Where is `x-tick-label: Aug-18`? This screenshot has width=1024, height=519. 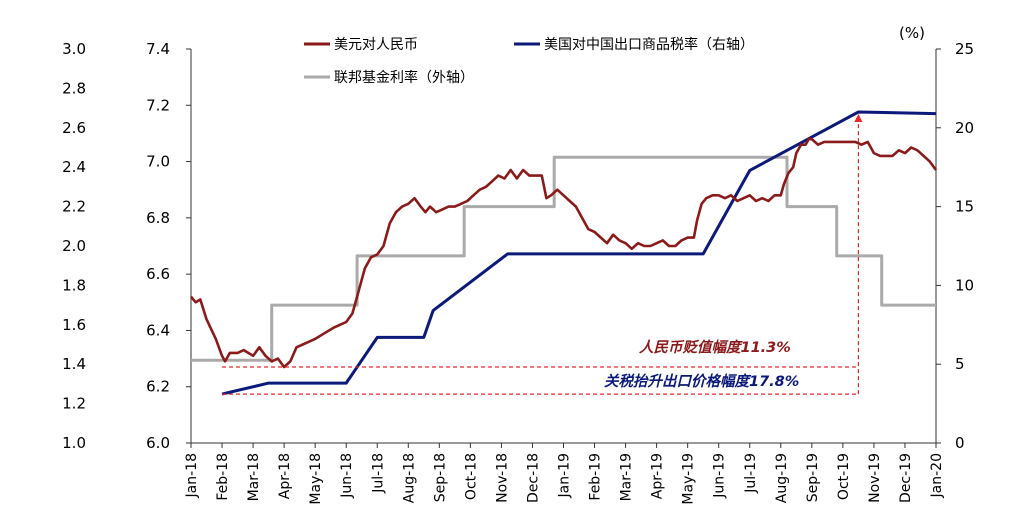
x-tick-label: Aug-18 is located at coordinates (409, 478).